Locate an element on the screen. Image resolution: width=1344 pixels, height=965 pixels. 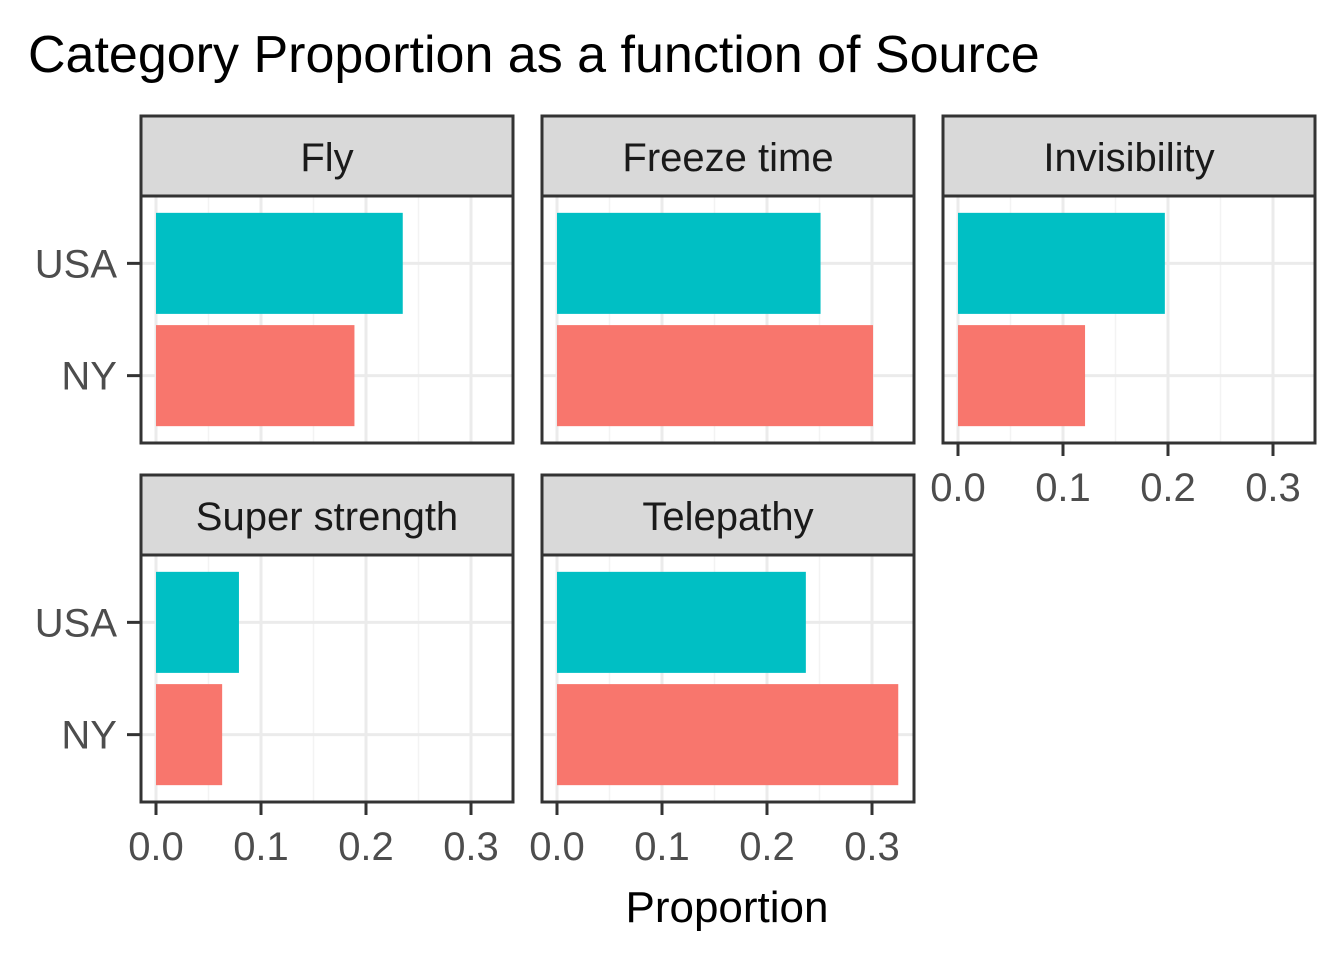
x-tick-label-super-strength: 0.2 is located at coordinates (366, 847).